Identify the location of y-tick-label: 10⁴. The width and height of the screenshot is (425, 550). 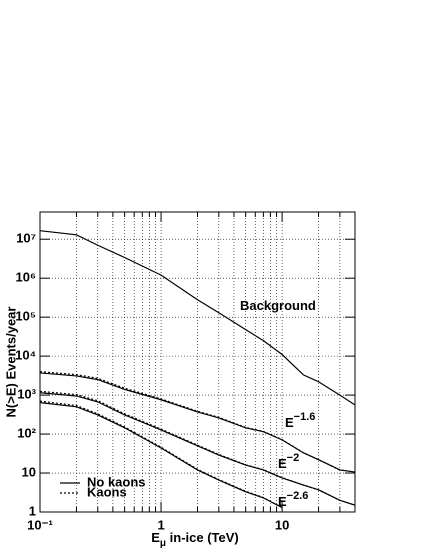
(25, 355).